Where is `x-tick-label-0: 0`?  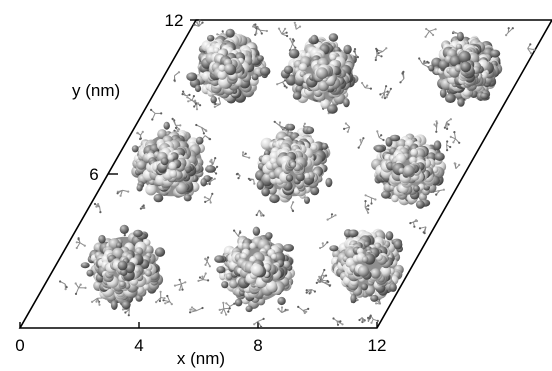 x-tick-label-0: 0 is located at coordinates (19, 345).